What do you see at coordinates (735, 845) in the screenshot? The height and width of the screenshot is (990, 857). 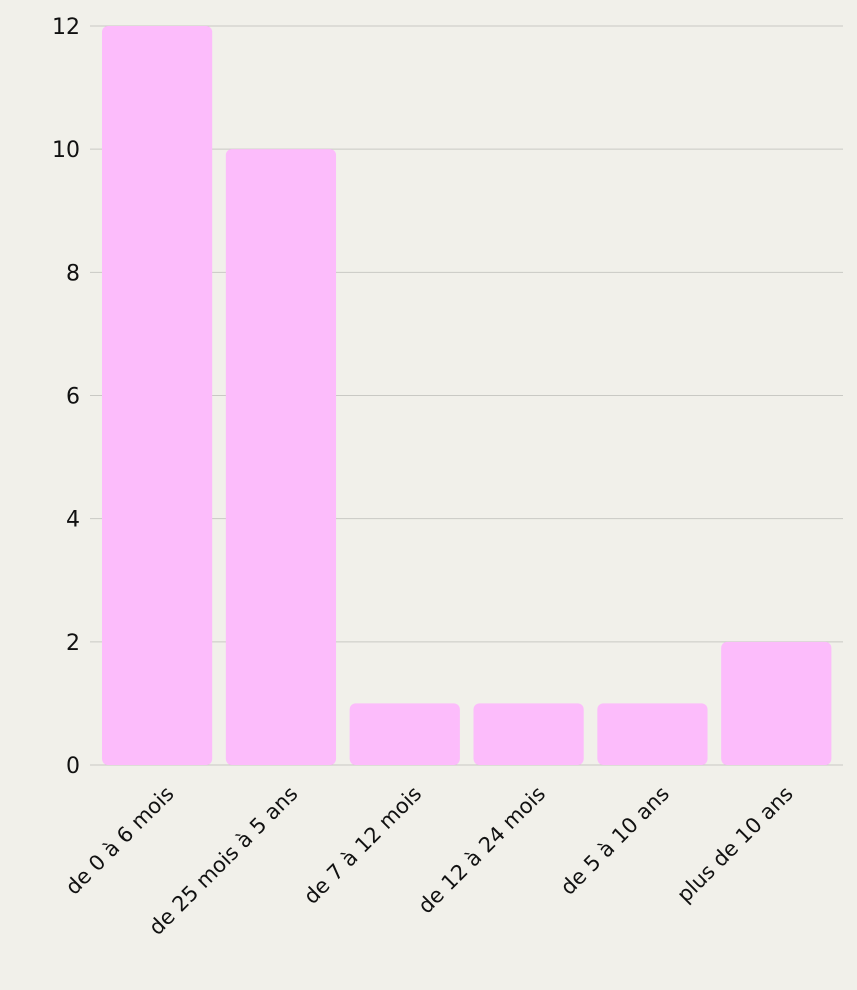 I see `x-category-label: plus de 10 ans` at bounding box center [735, 845].